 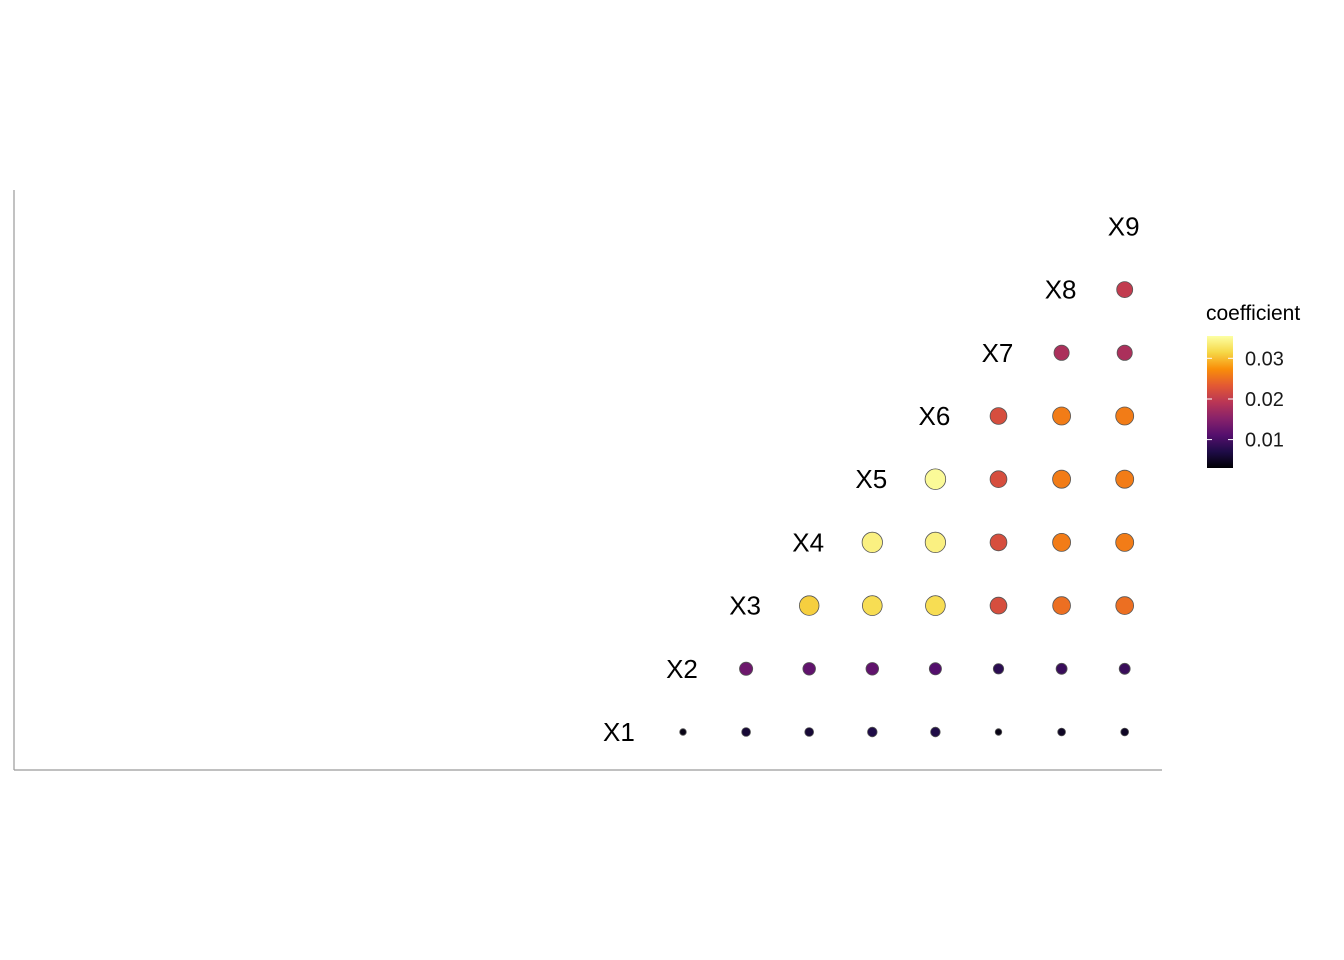 What do you see at coordinates (1124, 605) in the screenshot?
I see `point-x3-x8` at bounding box center [1124, 605].